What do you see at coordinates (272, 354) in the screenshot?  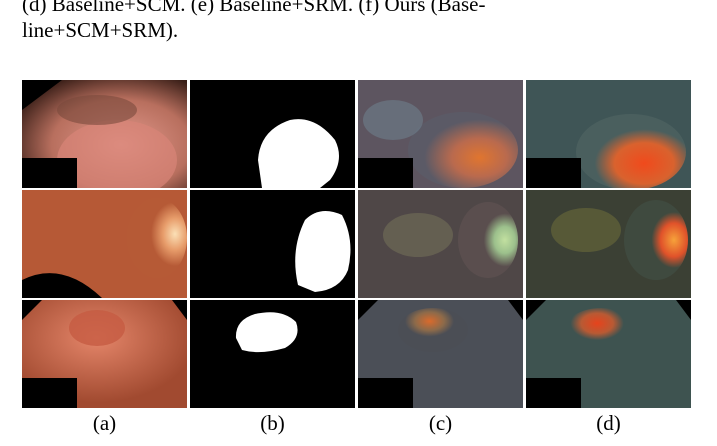 I see `mask-row3-col-b` at bounding box center [272, 354].